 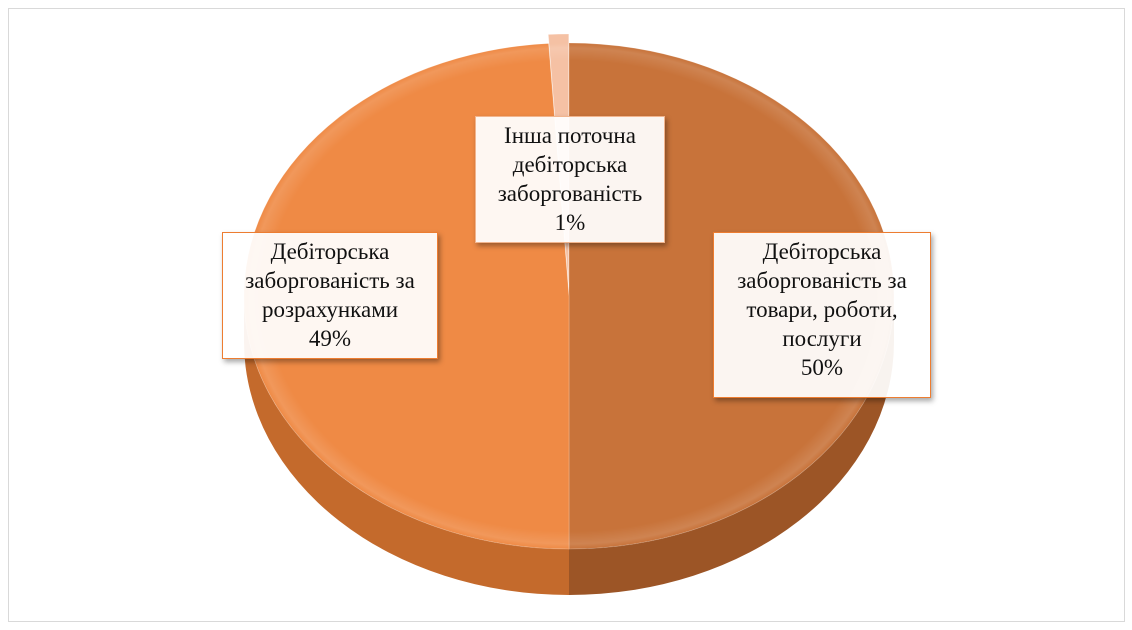 What do you see at coordinates (570, 164) in the screenshot?
I see `data-label-category: Інша поточна дебіторська заборгованість` at bounding box center [570, 164].